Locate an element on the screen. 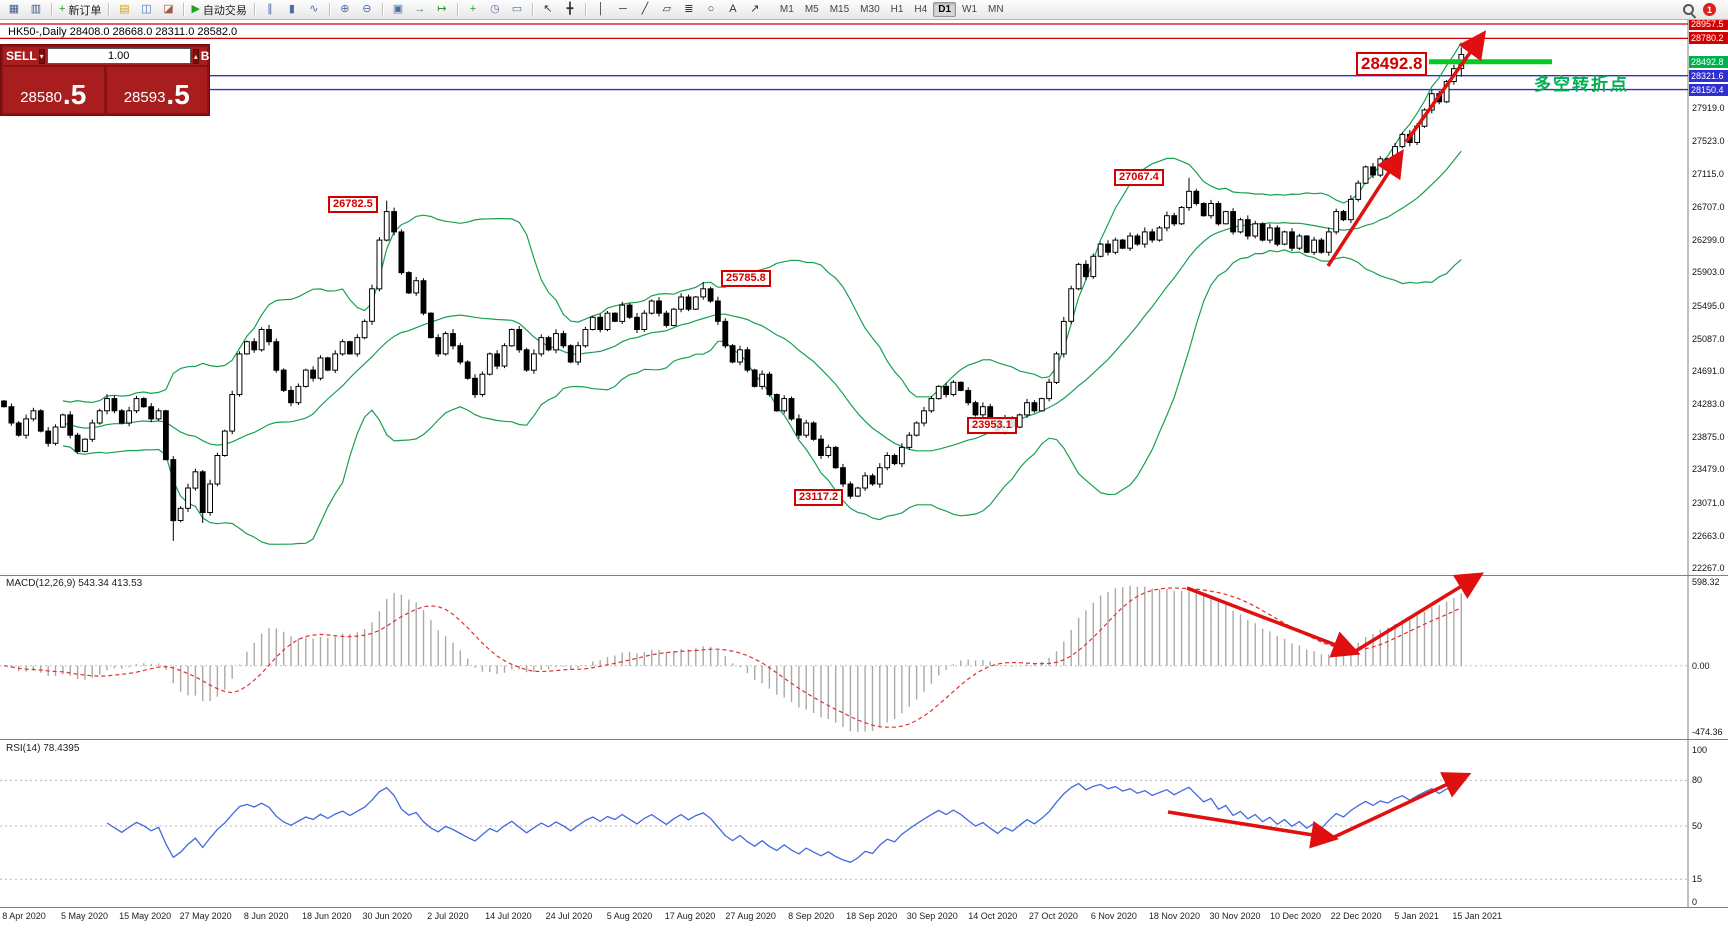 The width and height of the screenshot is (1728, 941). price-axis-label: 22663.0 is located at coordinates (1708, 535).